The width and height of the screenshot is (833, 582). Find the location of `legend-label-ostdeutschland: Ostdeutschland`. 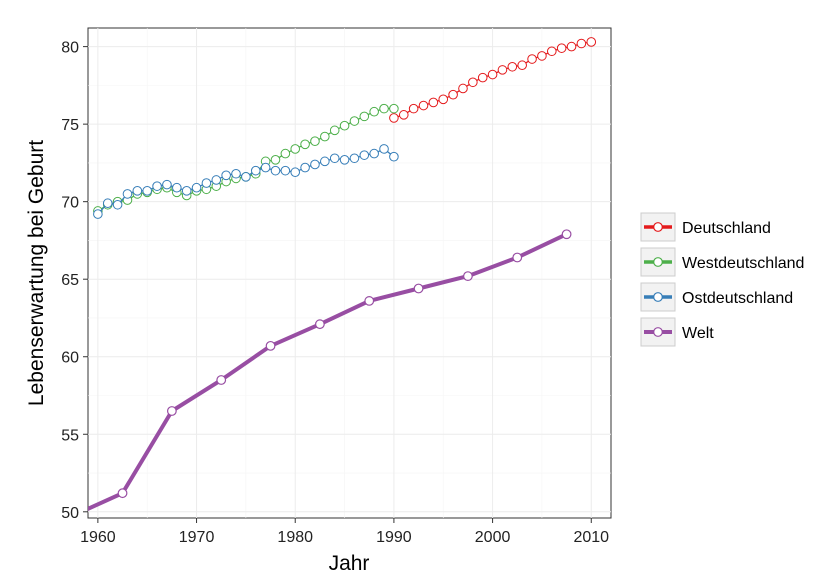

legend-label-ostdeutschland: Ostdeutschland is located at coordinates (737, 298).